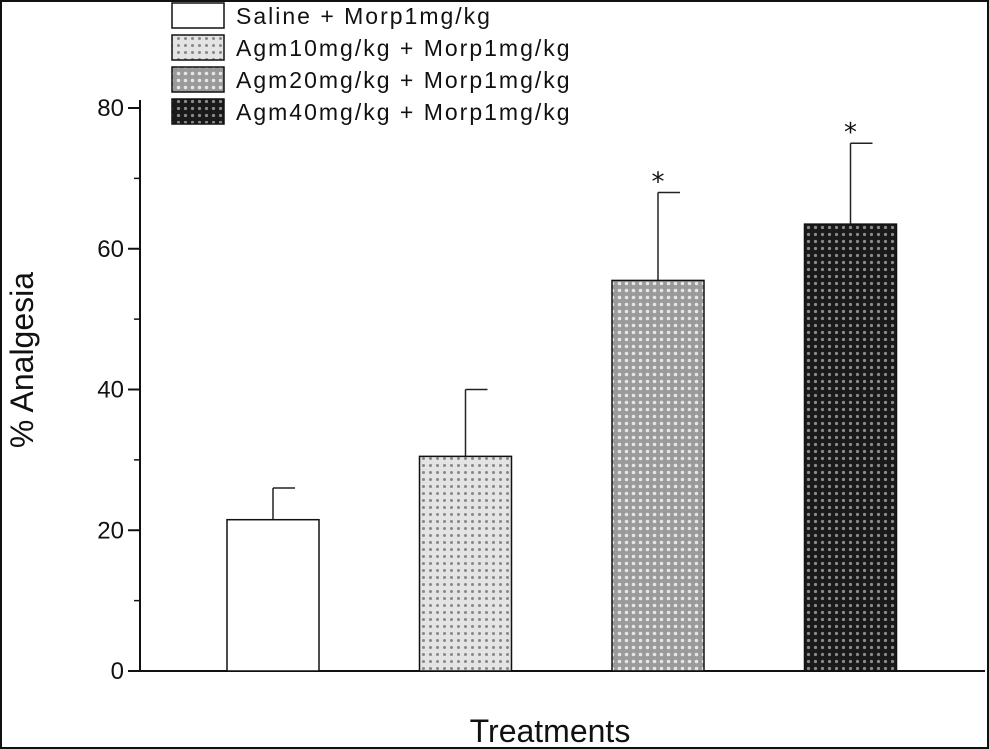 This screenshot has height=749, width=989. What do you see at coordinates (117, 671) in the screenshot?
I see `y-tick-label: 0` at bounding box center [117, 671].